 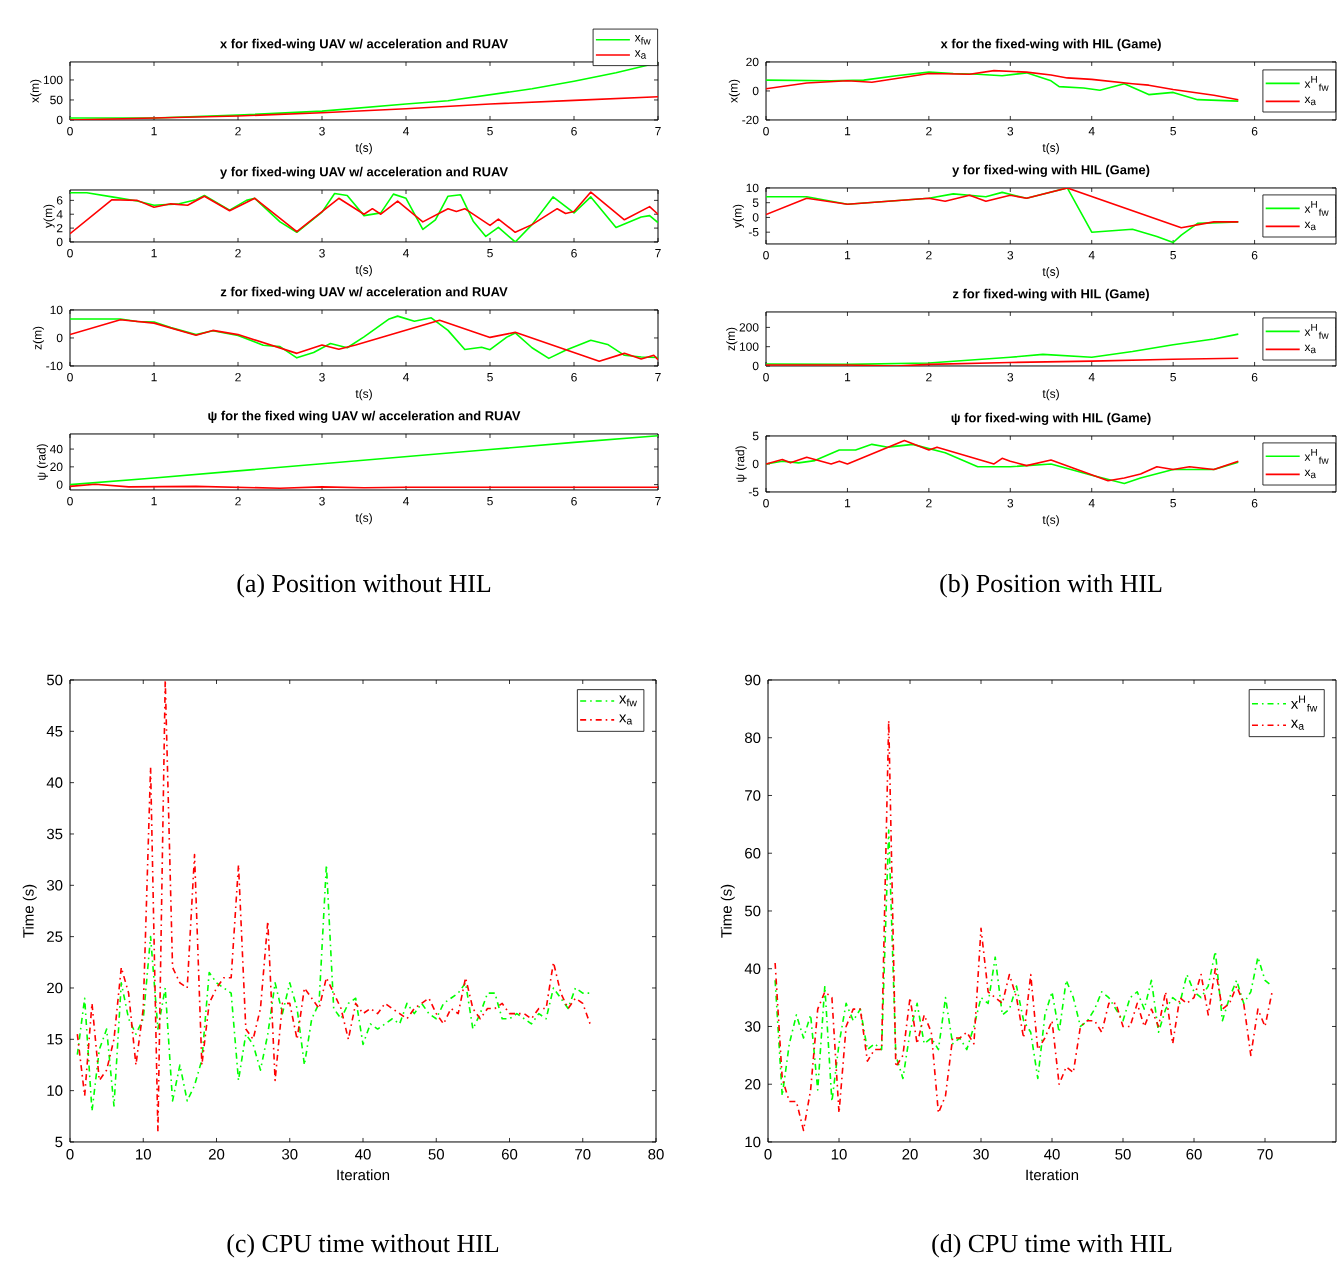 I want to click on text: (a) Position without HIL, so click(x=364, y=586).